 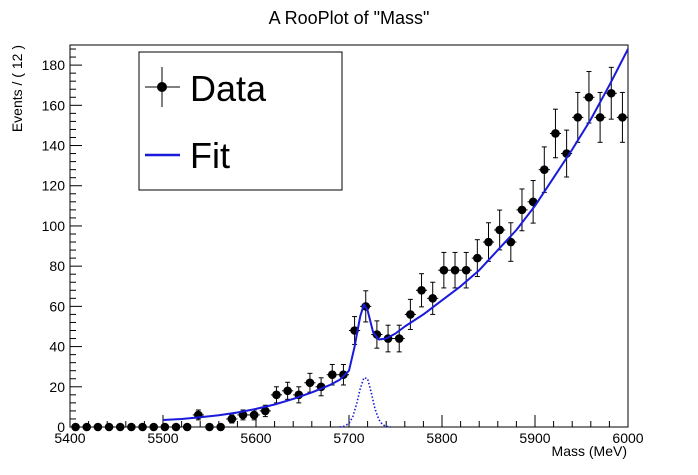 I want to click on legend-data-marker, so click(x=162, y=87).